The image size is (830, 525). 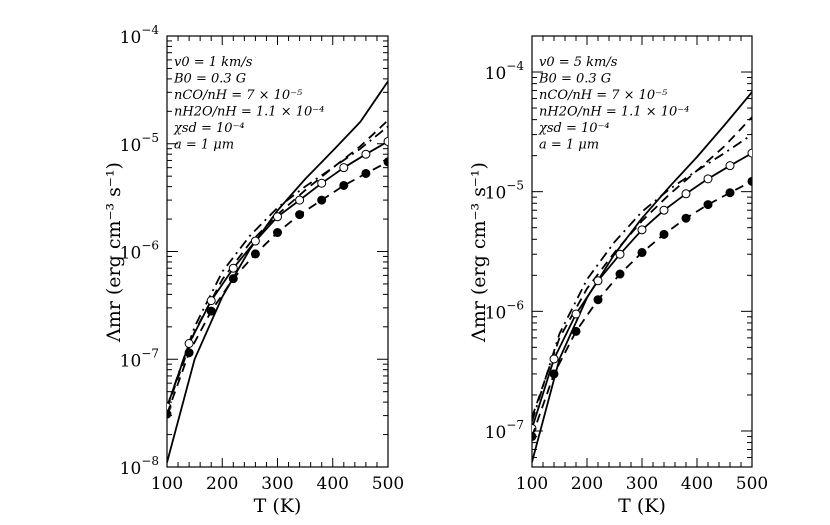 I want to click on series-line-dash-dot, so click(x=277, y=266).